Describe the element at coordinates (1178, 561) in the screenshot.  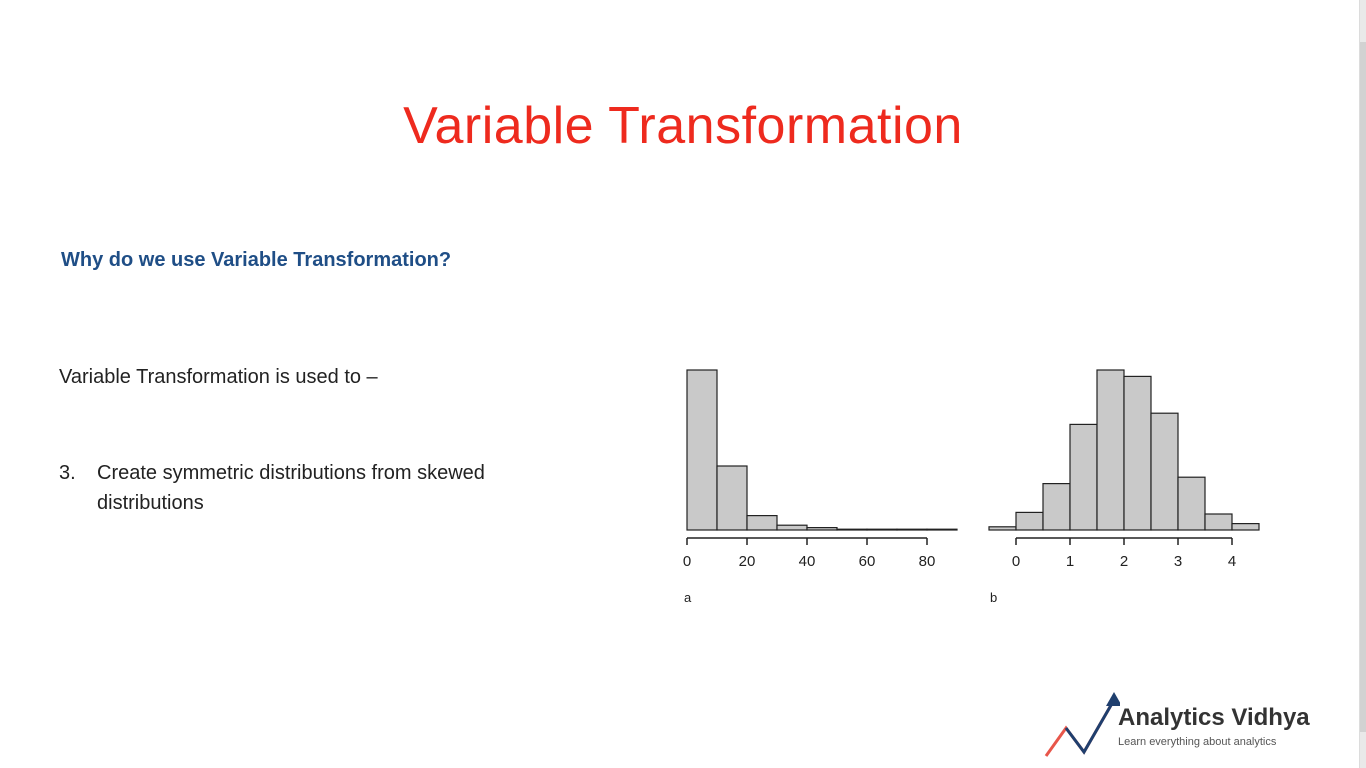
I see `x-tick-label: 3` at that location.